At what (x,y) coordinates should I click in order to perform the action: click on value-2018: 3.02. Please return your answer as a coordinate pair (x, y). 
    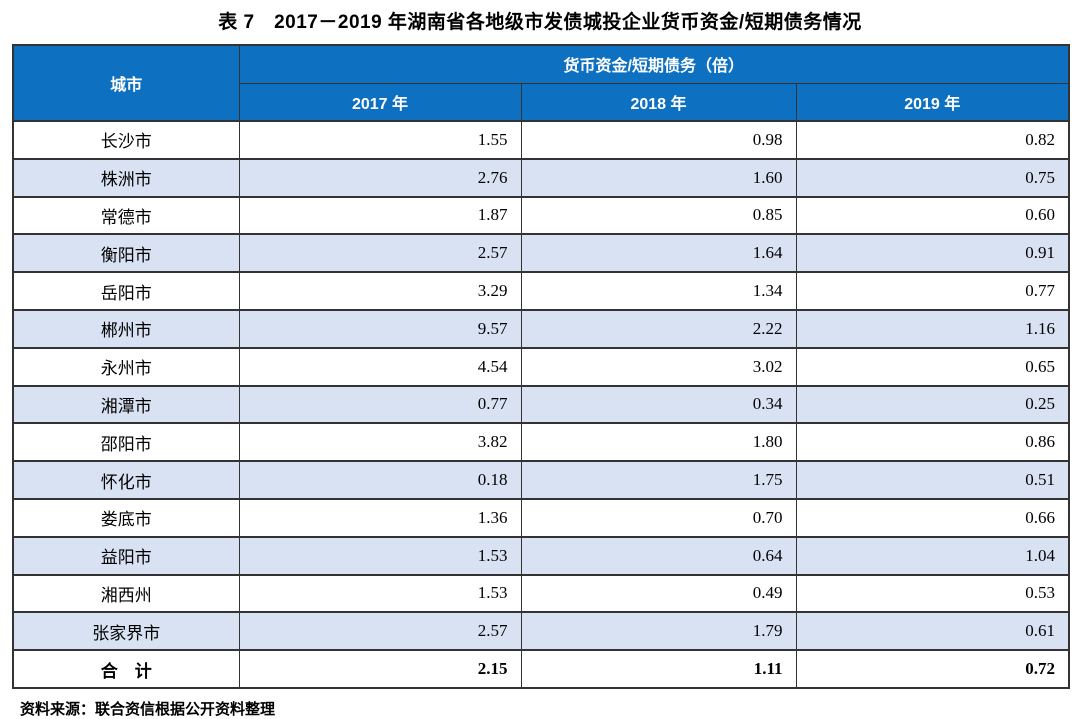
    Looking at the image, I should click on (658, 366).